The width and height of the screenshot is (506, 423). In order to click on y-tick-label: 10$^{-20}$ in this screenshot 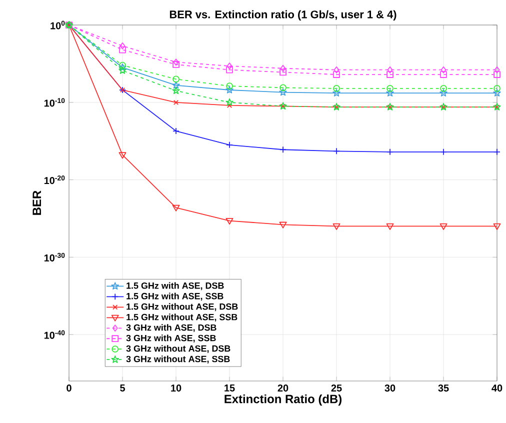, I will do `click(54, 180)`.